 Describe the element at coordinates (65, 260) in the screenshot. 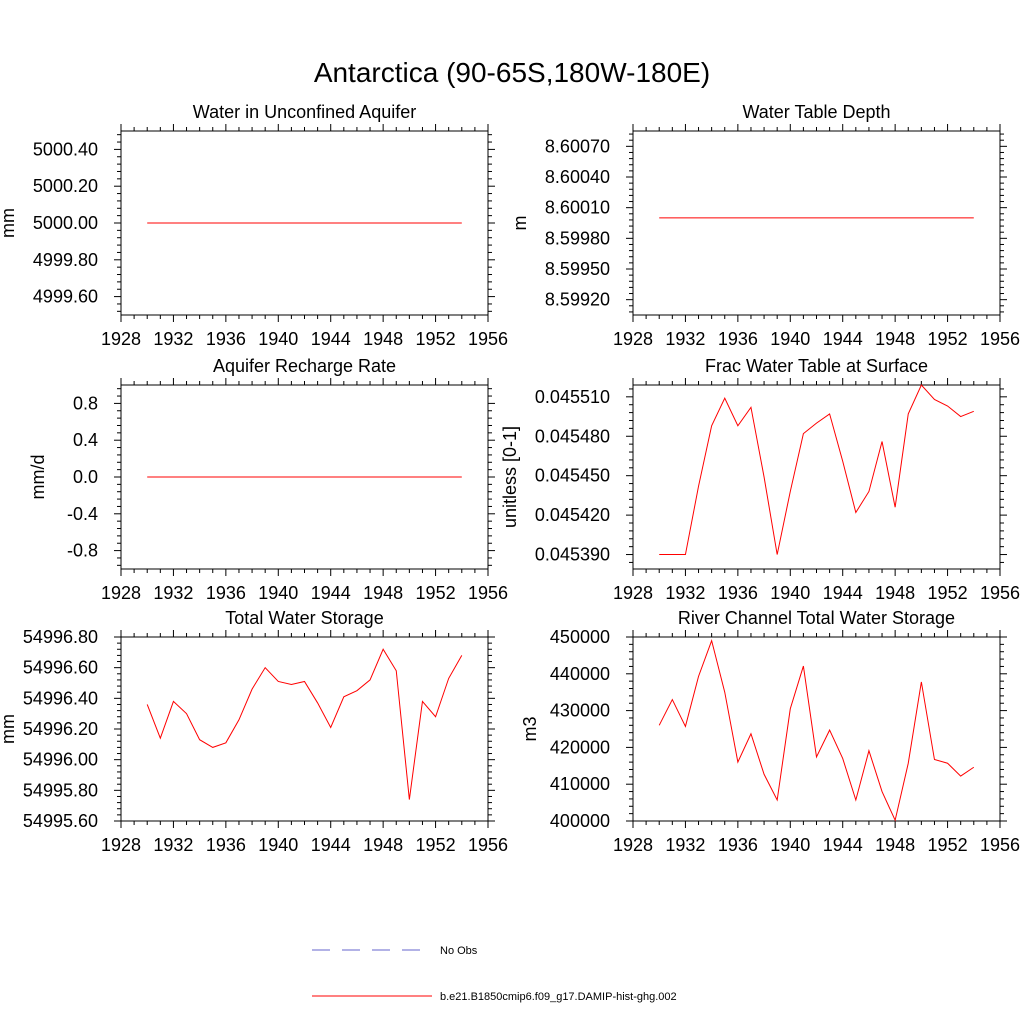

I see `y-tick-label: 4999.80` at that location.